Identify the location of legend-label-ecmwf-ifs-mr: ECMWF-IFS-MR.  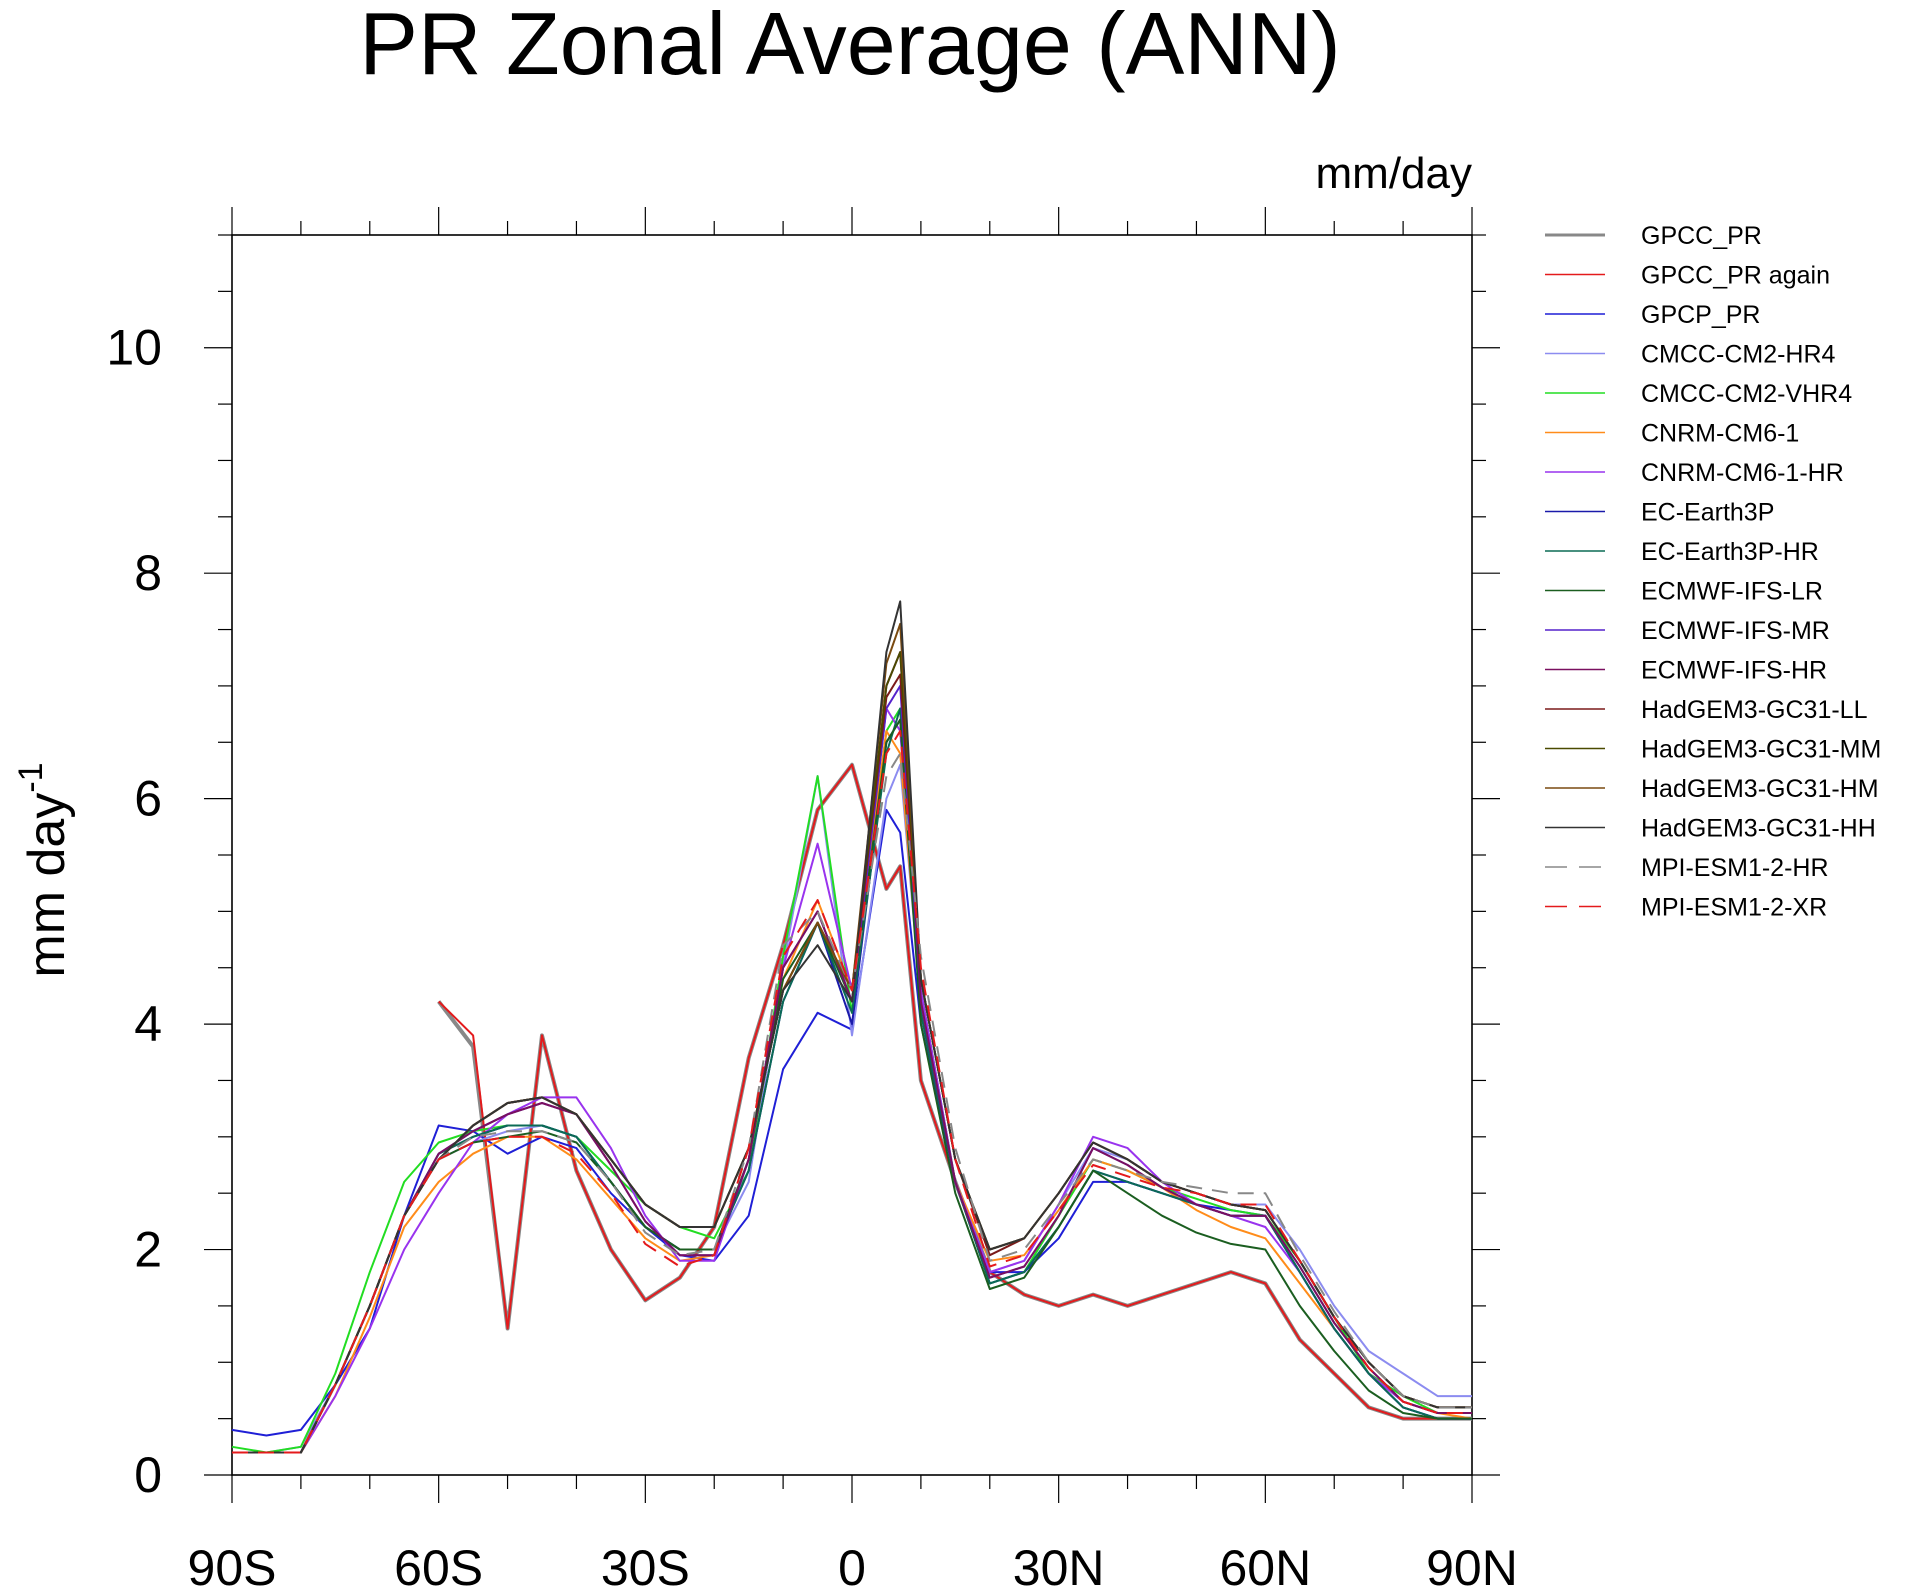
(1735, 631).